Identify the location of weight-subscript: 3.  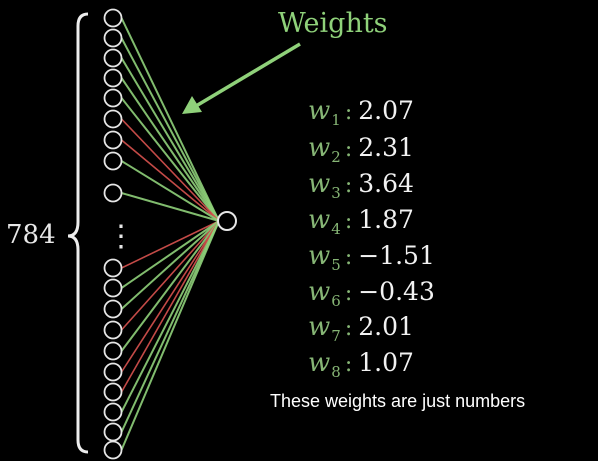
(336, 193).